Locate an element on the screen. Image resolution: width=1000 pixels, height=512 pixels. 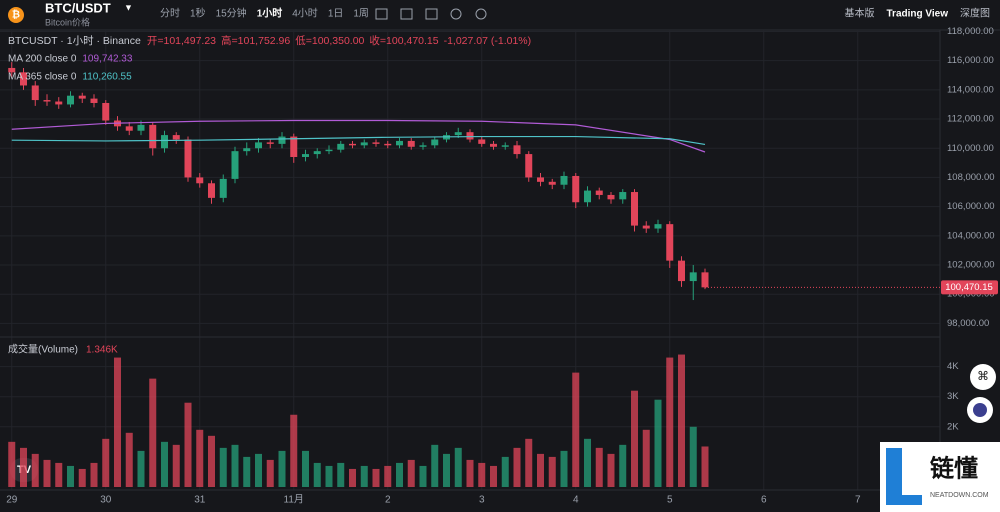
interval-button: 1周 is located at coordinates (361, 14).